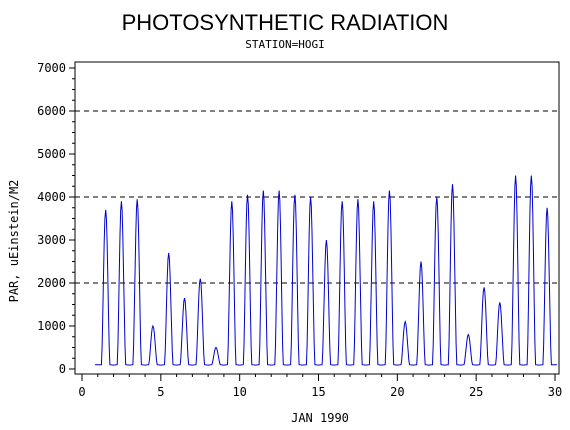  What do you see at coordinates (239, 392) in the screenshot?
I see `x-tick-label: 10` at bounding box center [239, 392].